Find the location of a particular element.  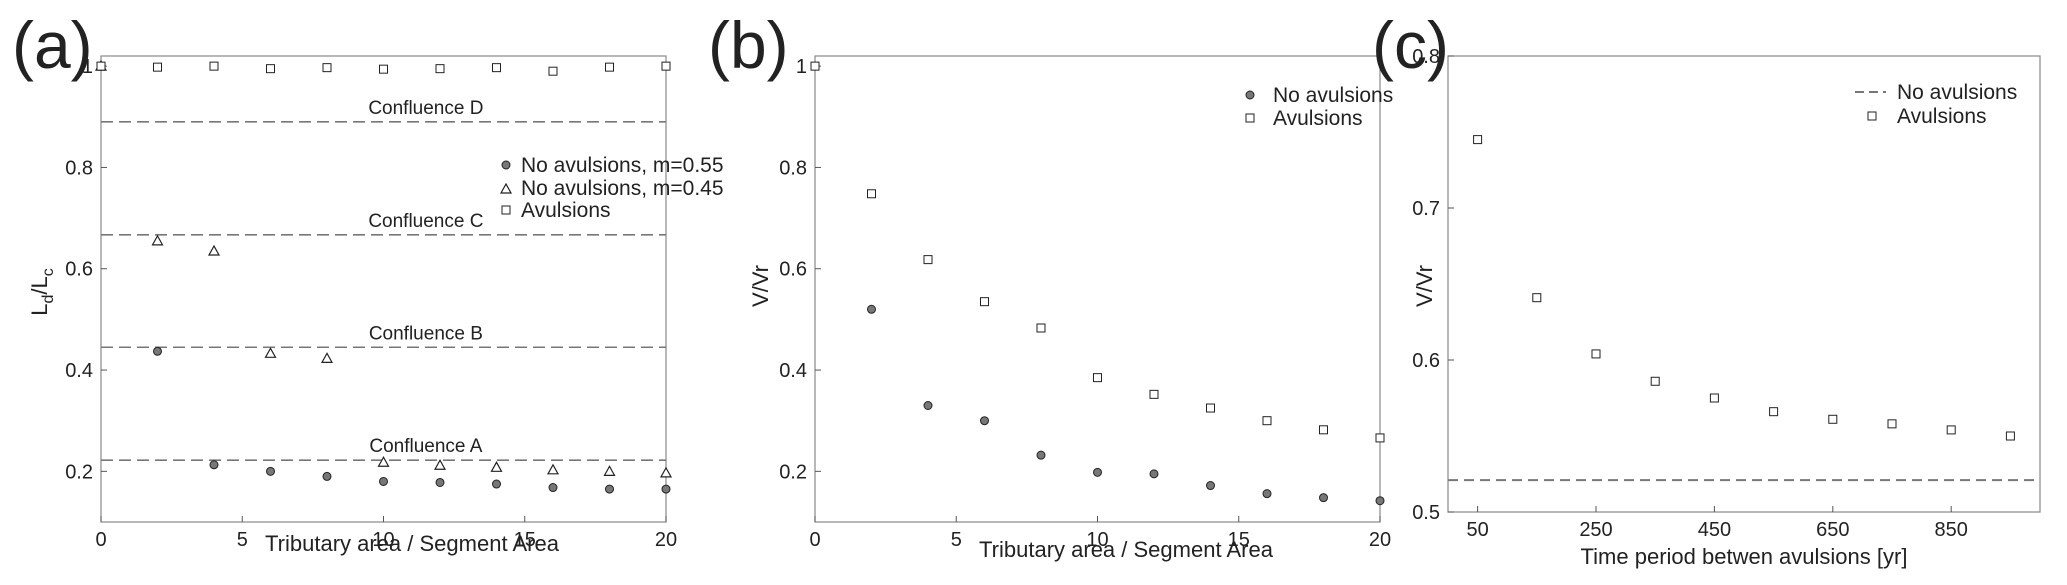

panel-b-x-axis-label: Tributary area / Segment Area is located at coordinates (1126, 549).